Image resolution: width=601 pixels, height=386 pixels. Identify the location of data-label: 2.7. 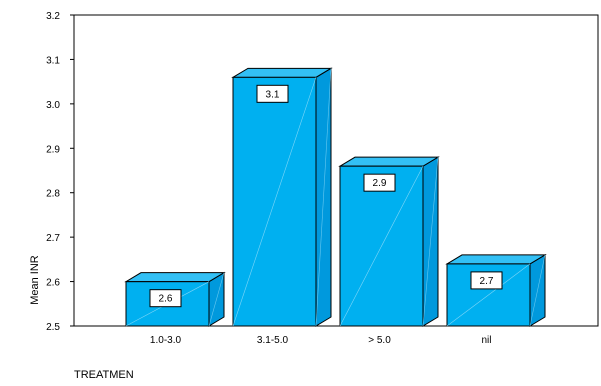
(487, 281).